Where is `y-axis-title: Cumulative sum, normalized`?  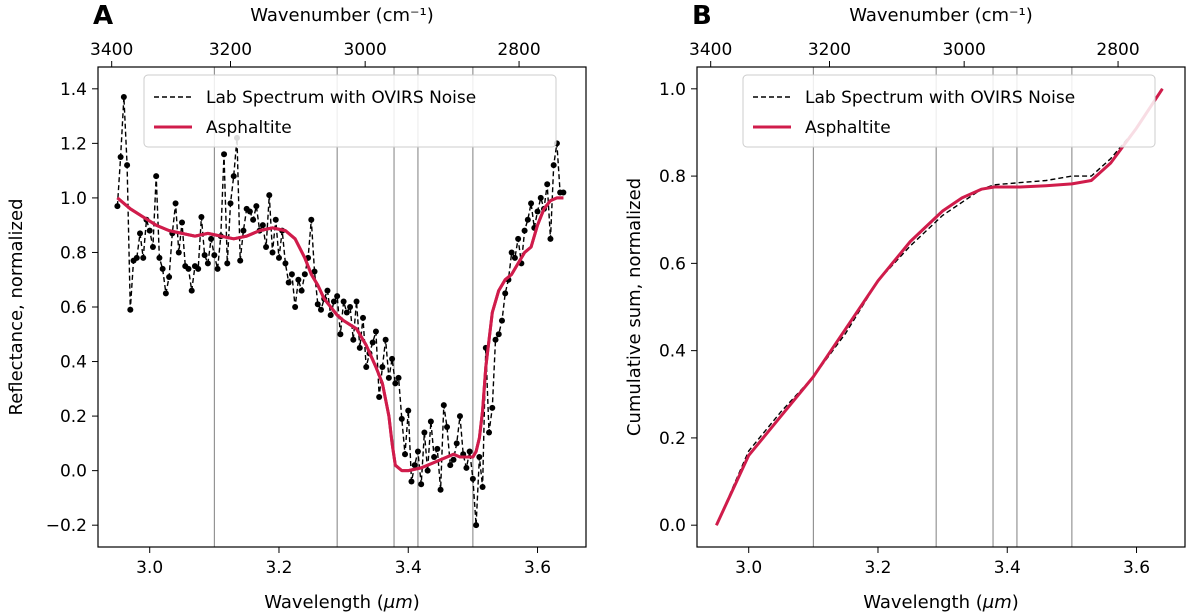 y-axis-title: Cumulative sum, normalized is located at coordinates (634, 307).